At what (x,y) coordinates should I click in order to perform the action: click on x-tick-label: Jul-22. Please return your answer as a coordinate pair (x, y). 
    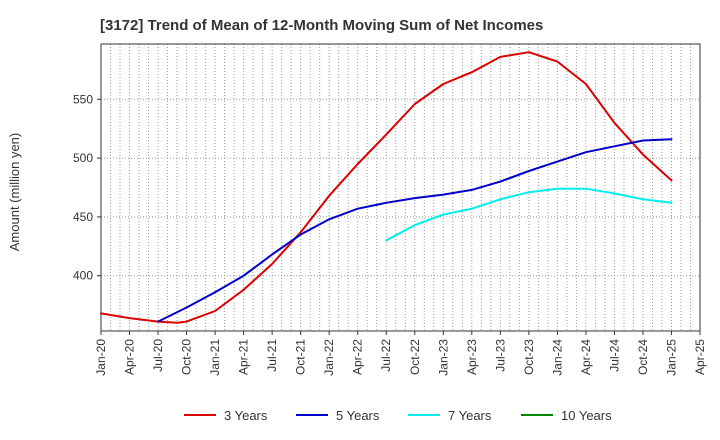
    Looking at the image, I should click on (386, 355).